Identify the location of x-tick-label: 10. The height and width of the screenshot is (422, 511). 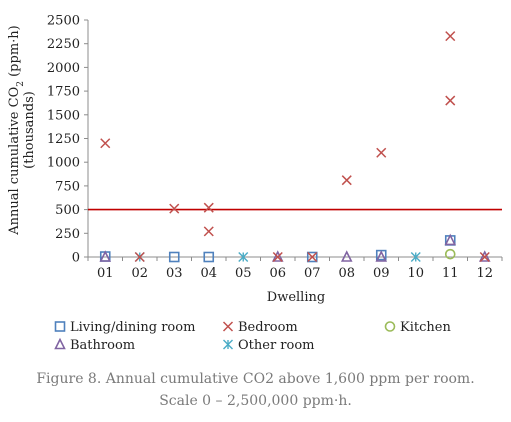
(415, 273).